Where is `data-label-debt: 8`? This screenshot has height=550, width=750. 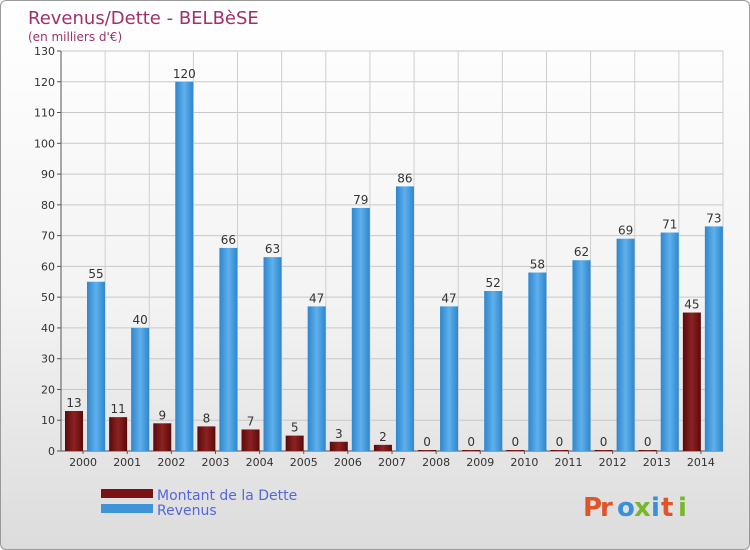
data-label-debt: 8 is located at coordinates (207, 418).